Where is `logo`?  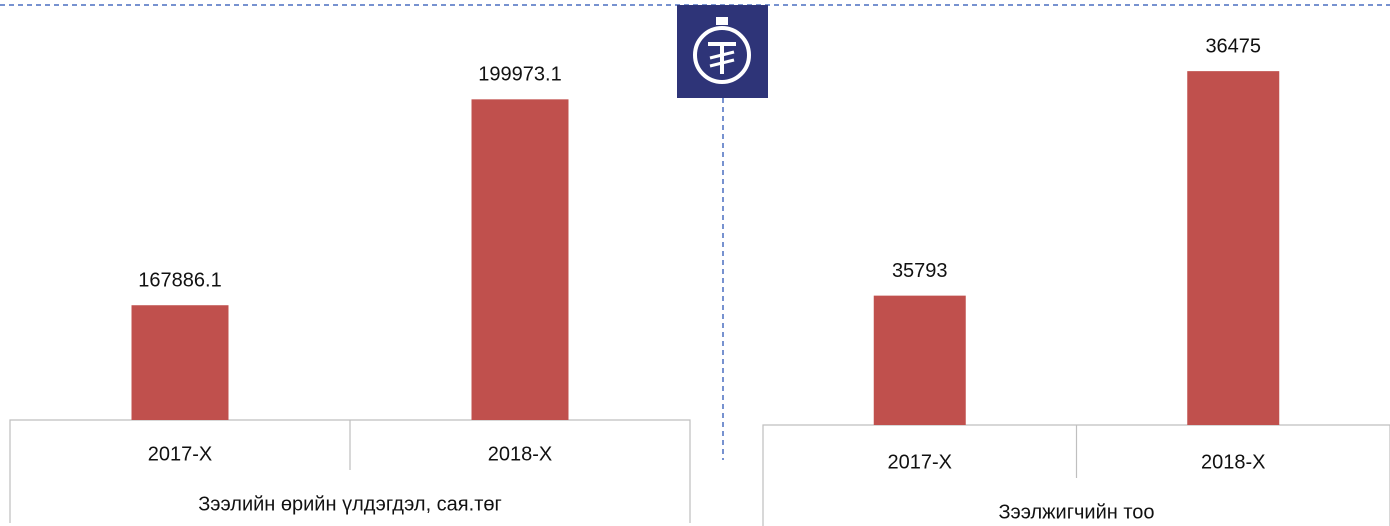 logo is located at coordinates (722, 51).